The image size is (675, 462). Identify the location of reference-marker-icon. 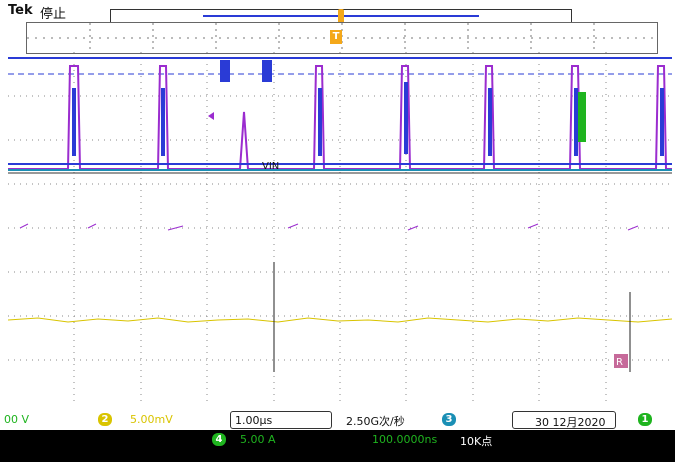
(621, 361).